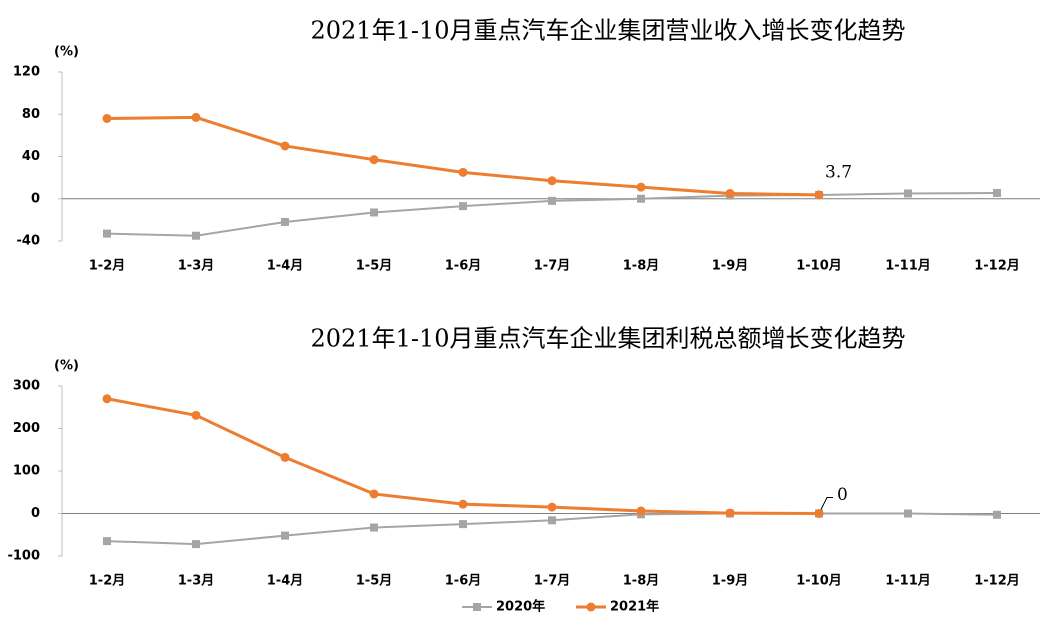 This screenshot has height=625, width=1052. Describe the element at coordinates (26, 72) in the screenshot. I see `y-tick-label: 120` at that location.